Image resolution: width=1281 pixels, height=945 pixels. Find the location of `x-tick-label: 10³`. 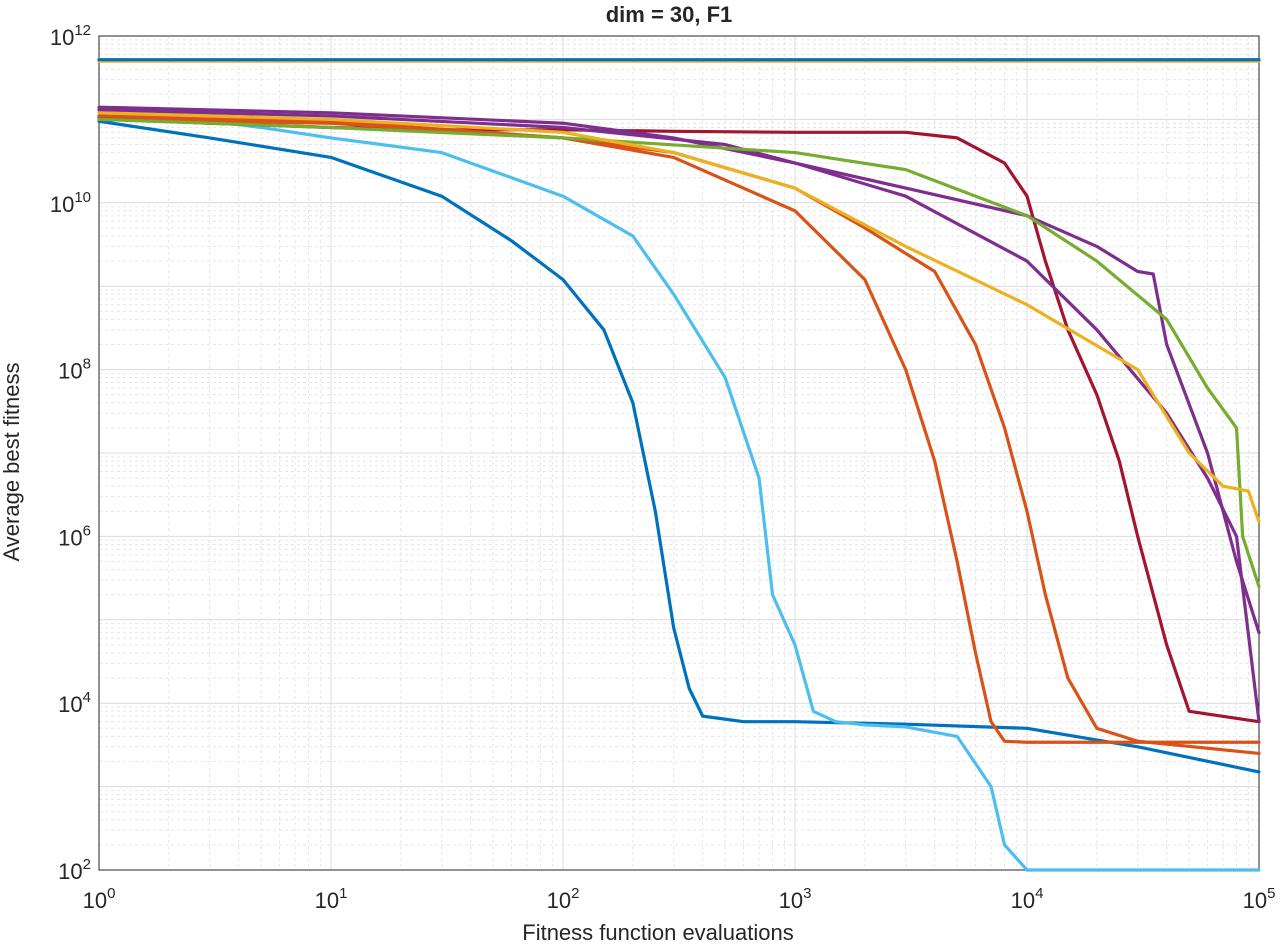

x-tick-label: 10³ is located at coordinates (795, 899).